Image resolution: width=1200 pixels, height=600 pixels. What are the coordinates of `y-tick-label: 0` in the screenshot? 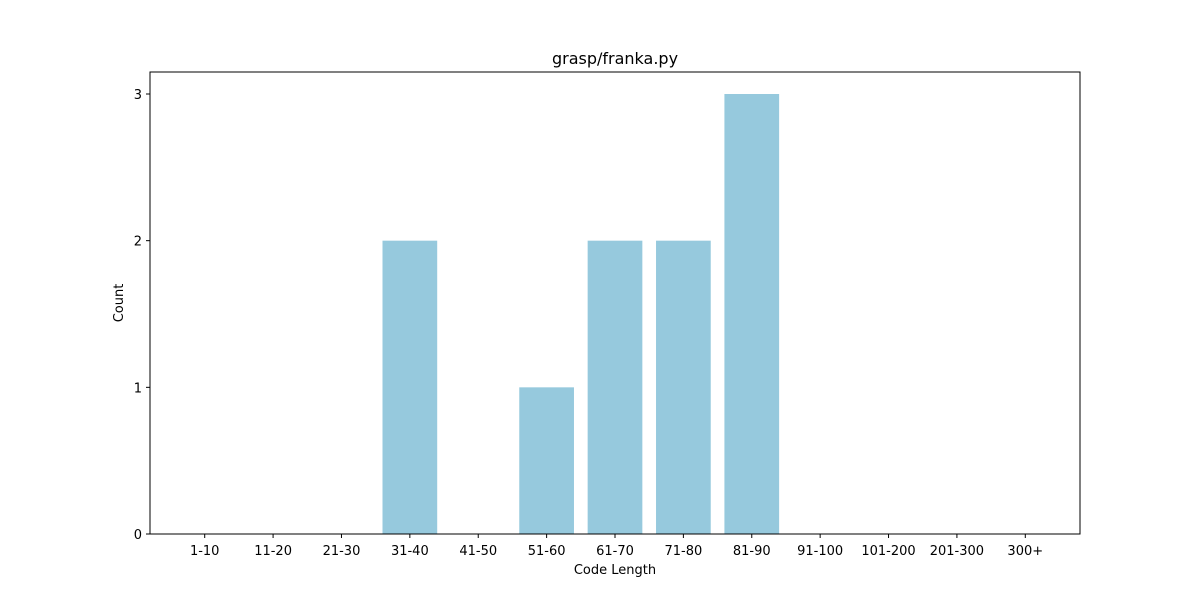 It's located at (138, 535).